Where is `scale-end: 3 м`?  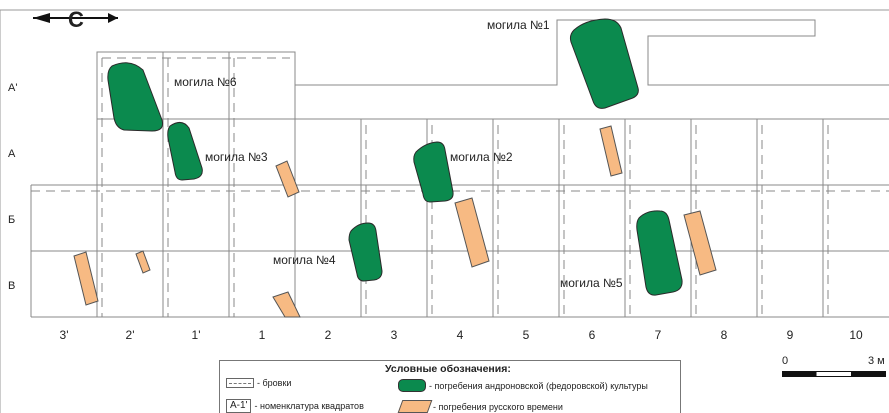
scale-end: 3 м is located at coordinates (876, 361).